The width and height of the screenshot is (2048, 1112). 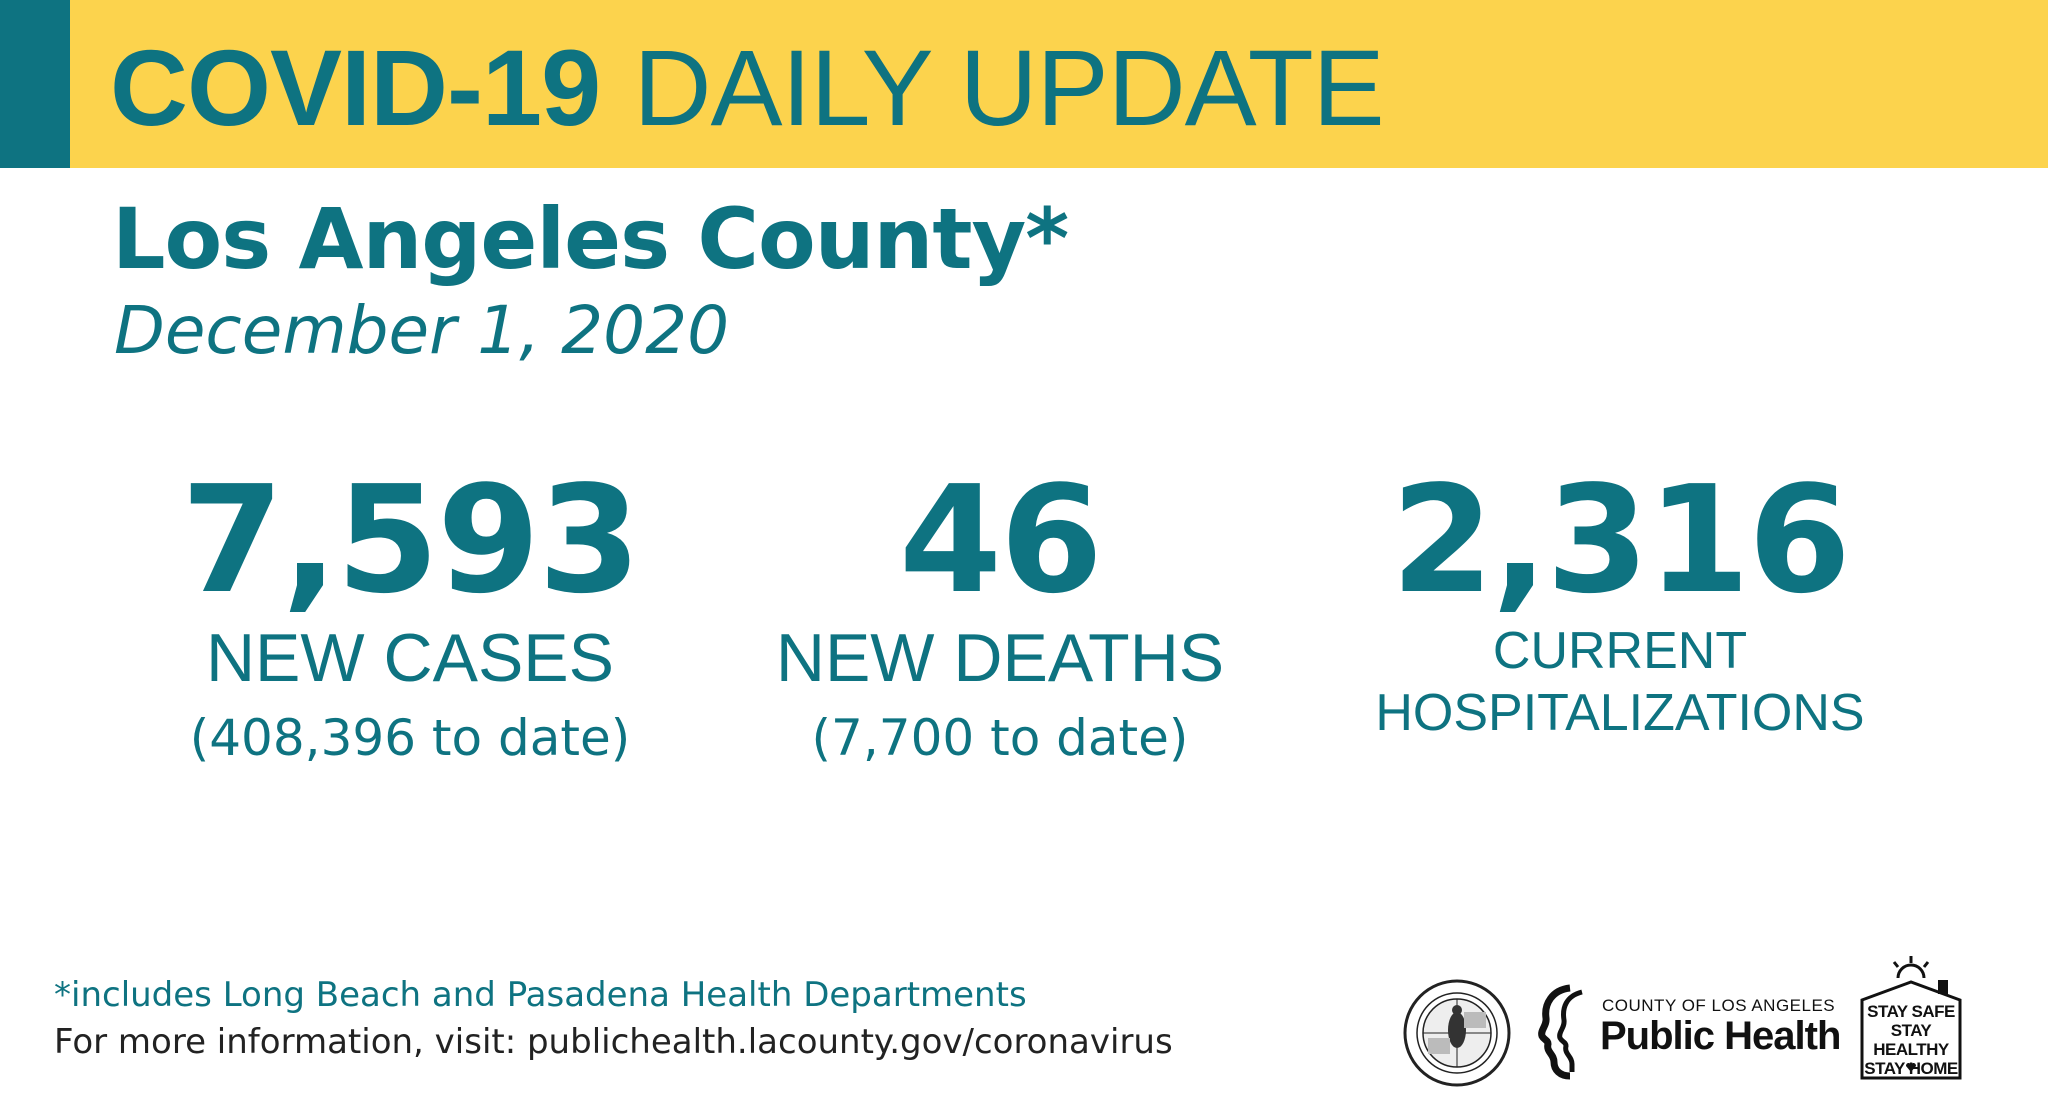 I want to click on region-heading: Los Angeles County*, so click(x=590, y=239).